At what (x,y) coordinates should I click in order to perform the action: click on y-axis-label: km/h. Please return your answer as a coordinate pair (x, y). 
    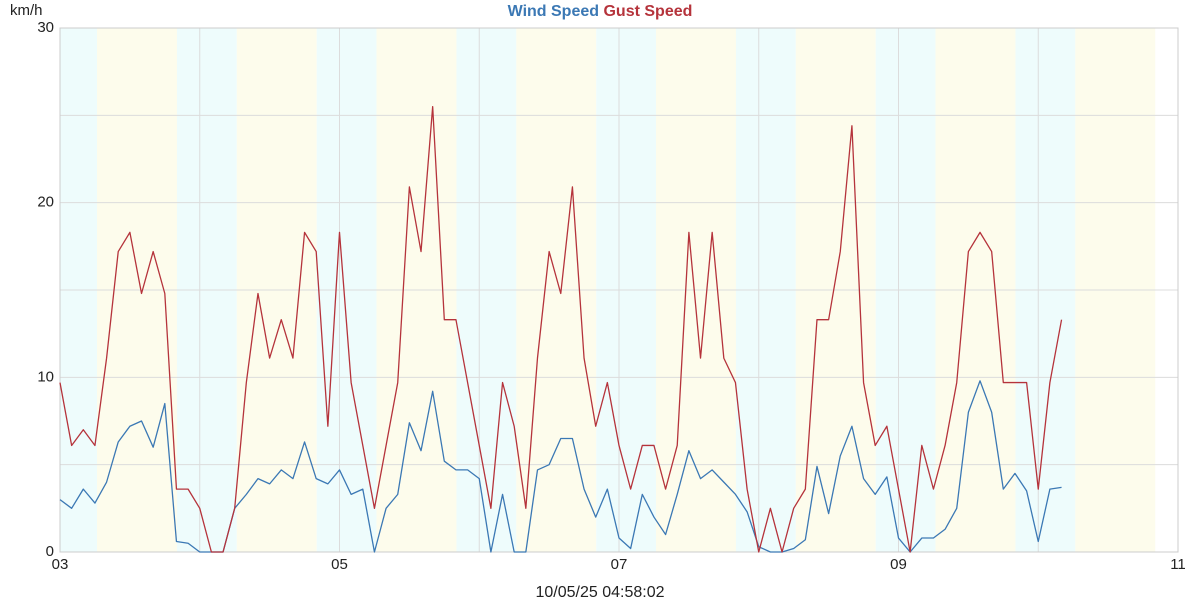
    Looking at the image, I should click on (26, 10).